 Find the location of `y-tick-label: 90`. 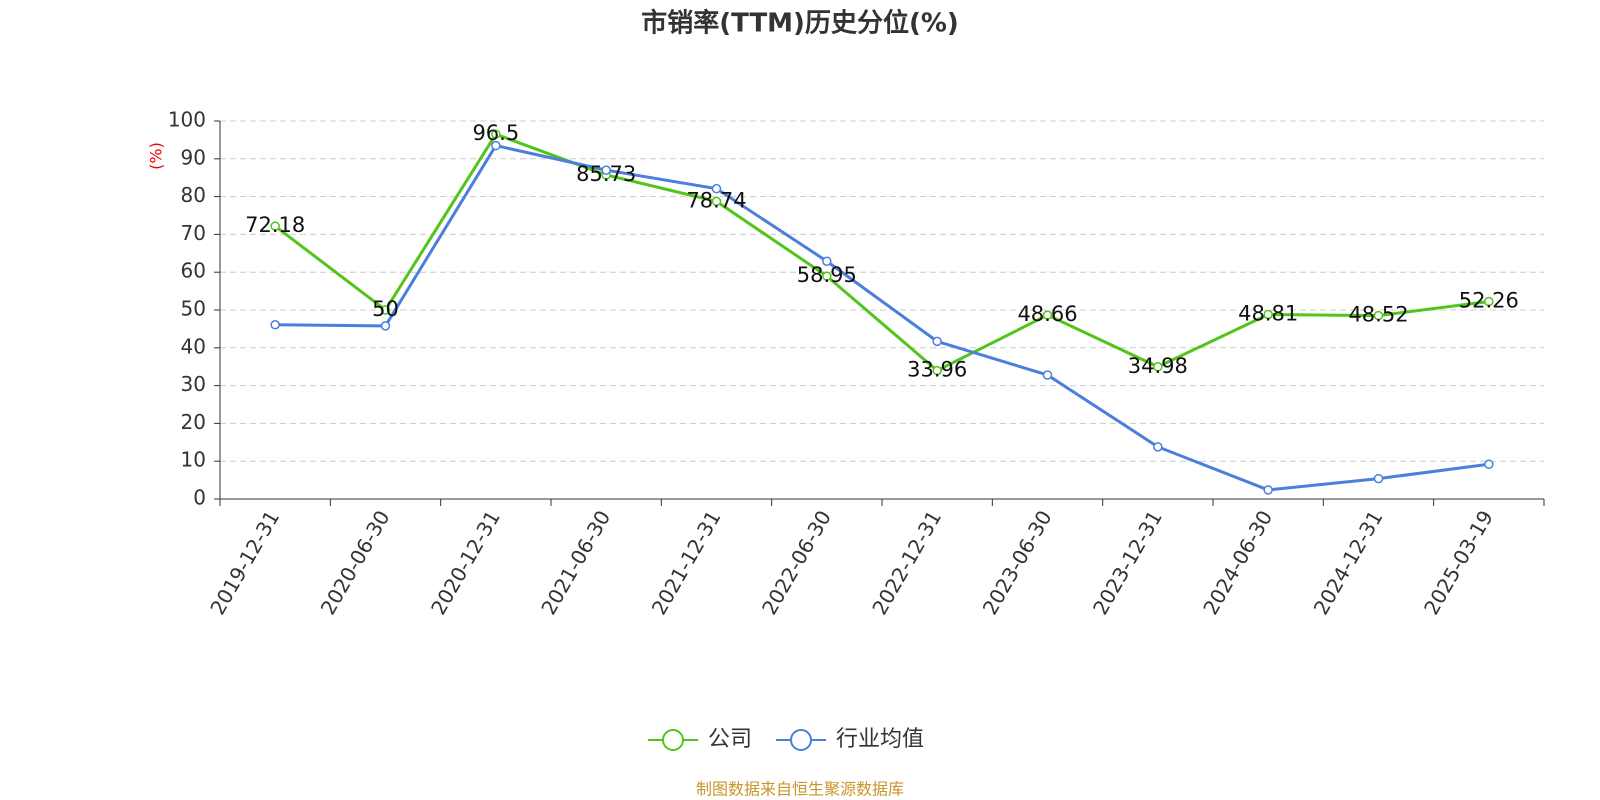

y-tick-label: 90 is located at coordinates (193, 157).